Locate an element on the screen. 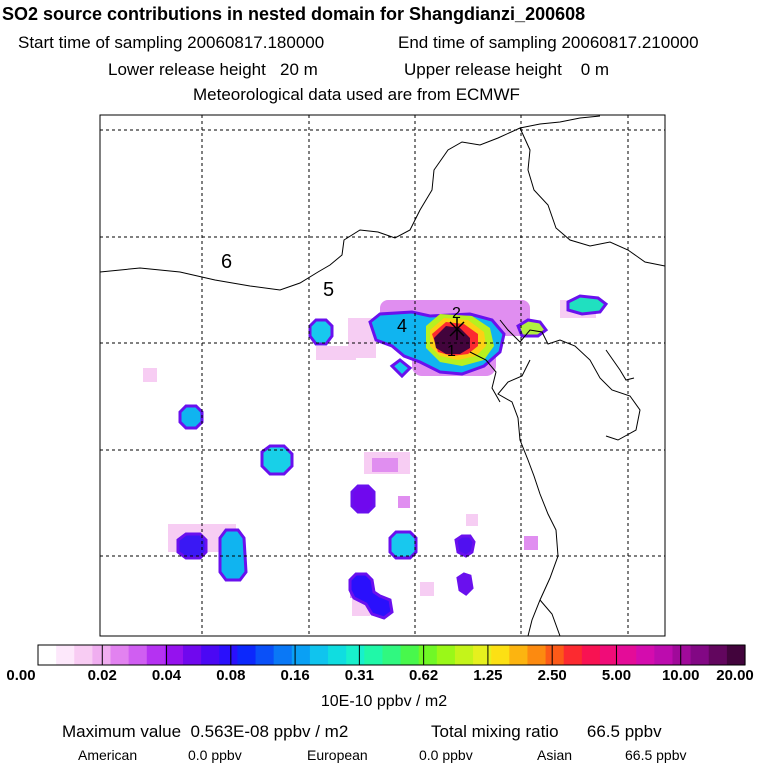 This screenshot has height=768, width=768. end-time: End time of sampling 20060817.210000 is located at coordinates (548, 42).